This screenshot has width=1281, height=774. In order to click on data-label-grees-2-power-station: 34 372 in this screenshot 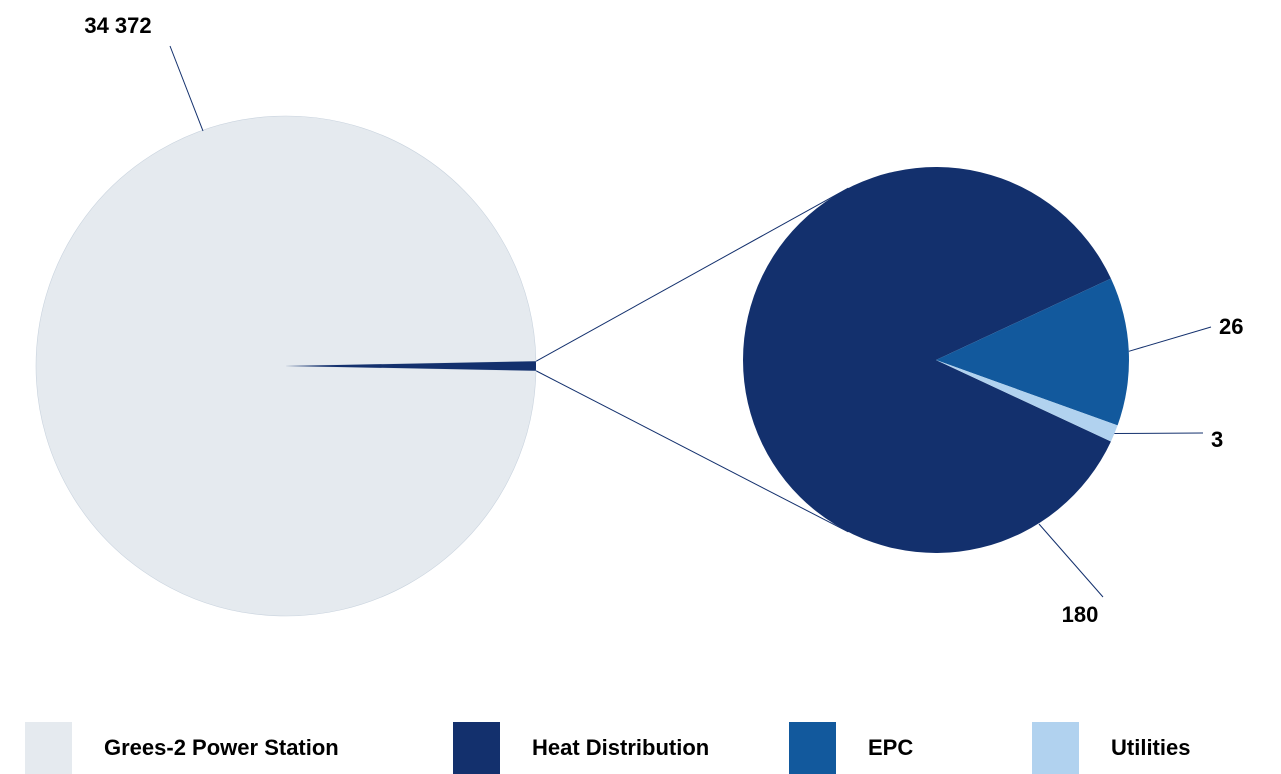, I will do `click(117, 25)`.